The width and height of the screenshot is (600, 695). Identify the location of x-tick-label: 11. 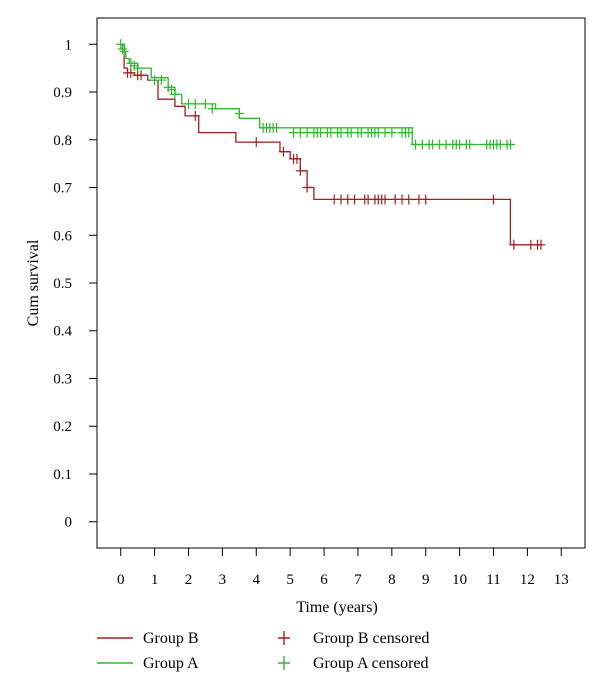
(493, 580).